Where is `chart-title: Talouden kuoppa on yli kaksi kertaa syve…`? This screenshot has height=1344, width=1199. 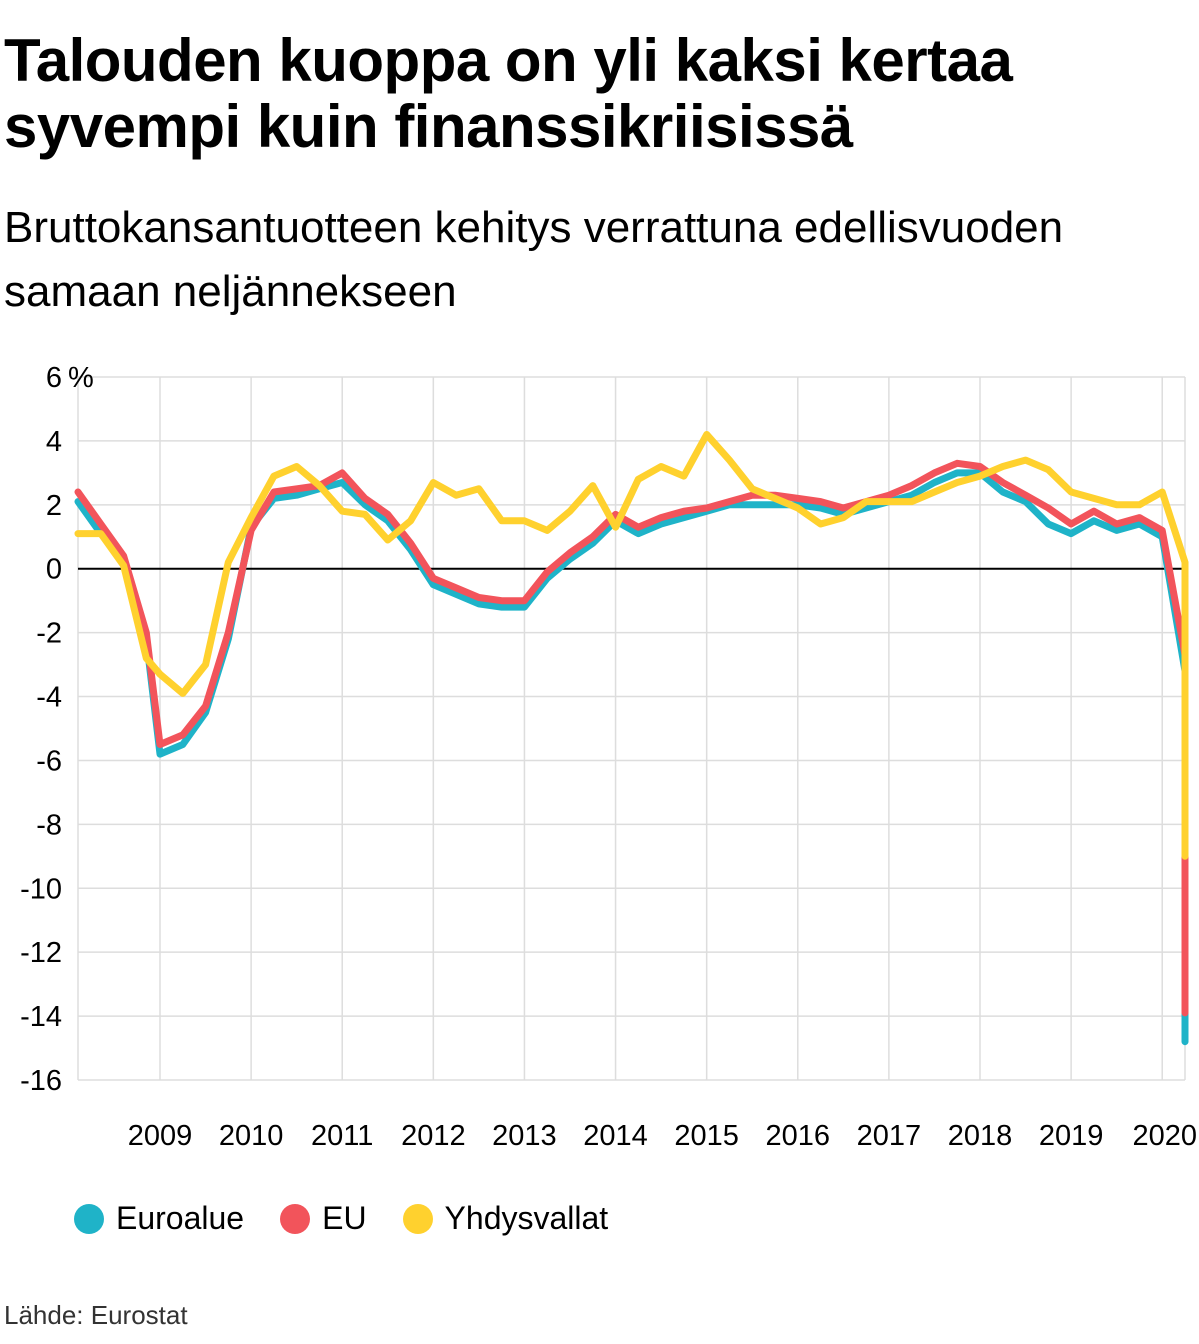 chart-title: Talouden kuoppa on yli kaksi kertaa syve… is located at coordinates (508, 93).